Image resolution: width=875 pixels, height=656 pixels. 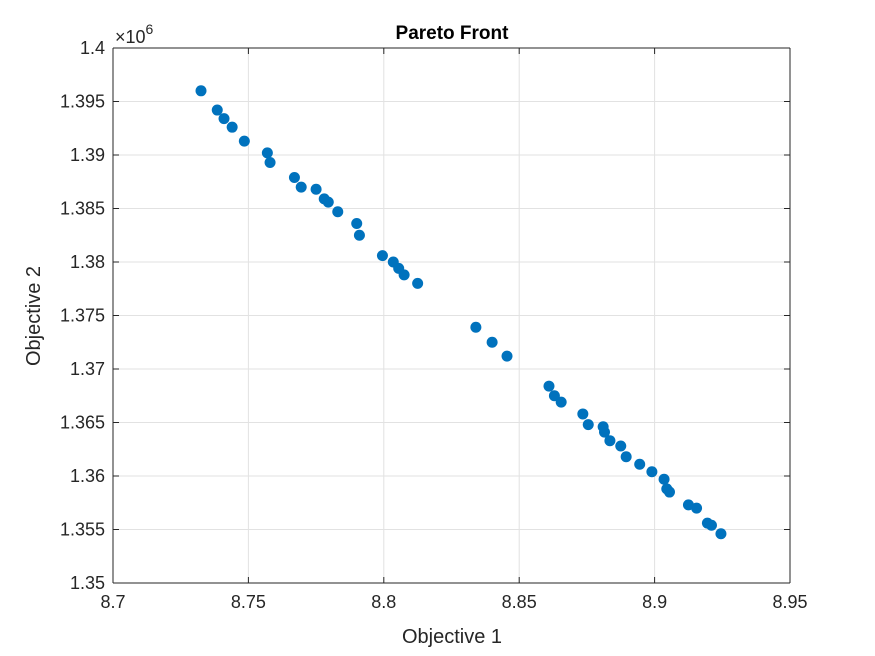 What do you see at coordinates (87, 476) in the screenshot?
I see `y-tick-label: 1.36` at bounding box center [87, 476].